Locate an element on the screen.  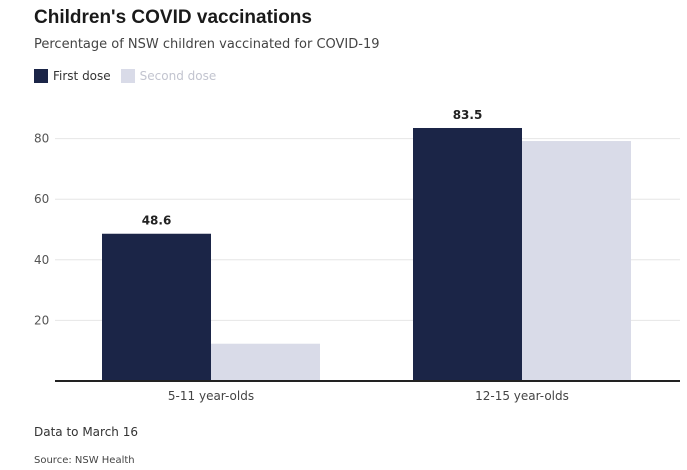
y-tick-label-60: 60 is located at coordinates (41, 199).